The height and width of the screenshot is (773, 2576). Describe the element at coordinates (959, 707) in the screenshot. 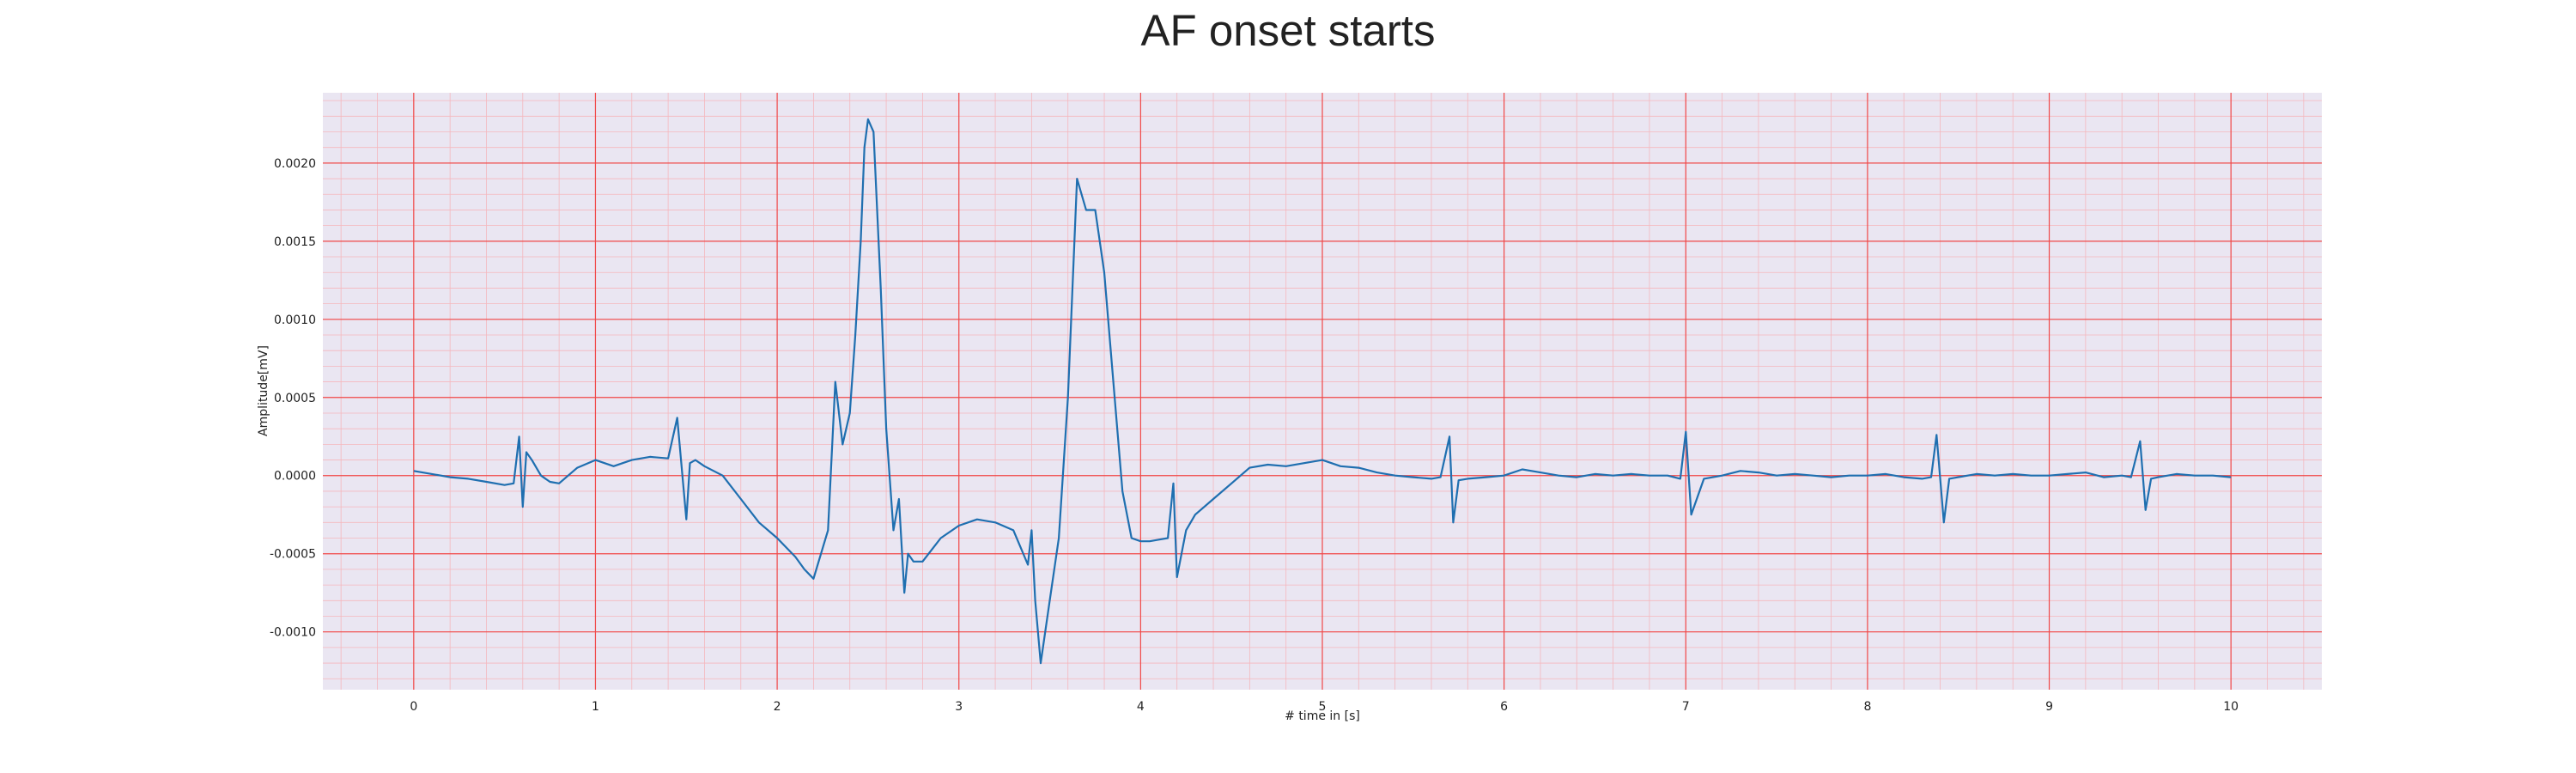

I see `x-tick-label: 3` at that location.